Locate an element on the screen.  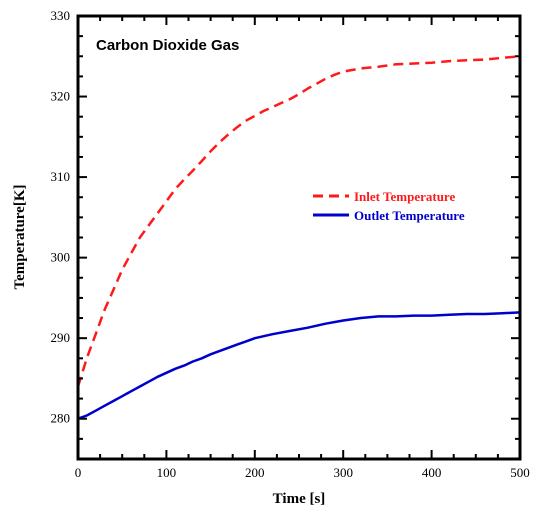
chart-title: Carbon Dioxide Gas is located at coordinates (167, 45).